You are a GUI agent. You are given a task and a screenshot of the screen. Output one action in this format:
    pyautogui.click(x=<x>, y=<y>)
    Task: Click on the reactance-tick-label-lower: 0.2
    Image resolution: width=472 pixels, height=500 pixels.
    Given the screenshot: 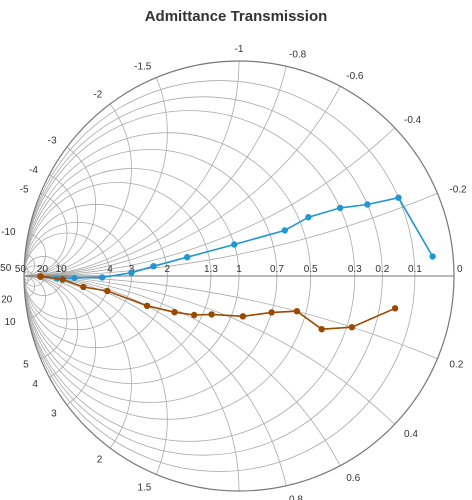 What is the action you would take?
    pyautogui.click(x=456, y=365)
    